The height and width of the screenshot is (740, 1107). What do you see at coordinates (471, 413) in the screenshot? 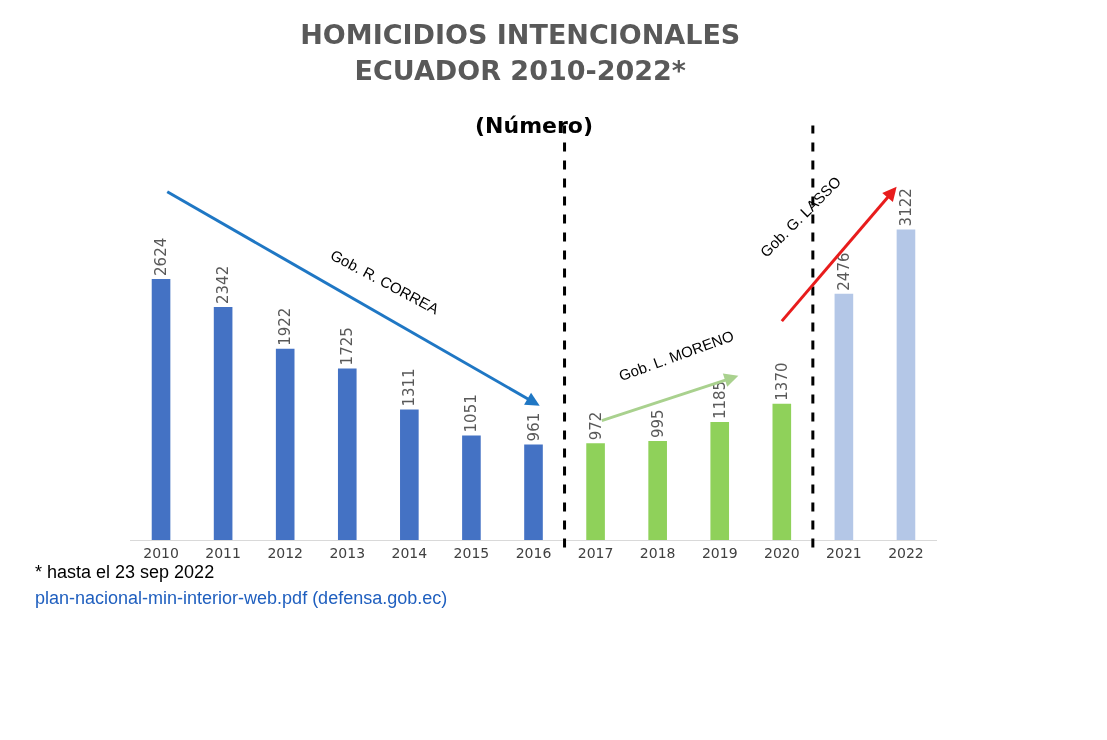
I see `data-label: 1051` at bounding box center [471, 413].